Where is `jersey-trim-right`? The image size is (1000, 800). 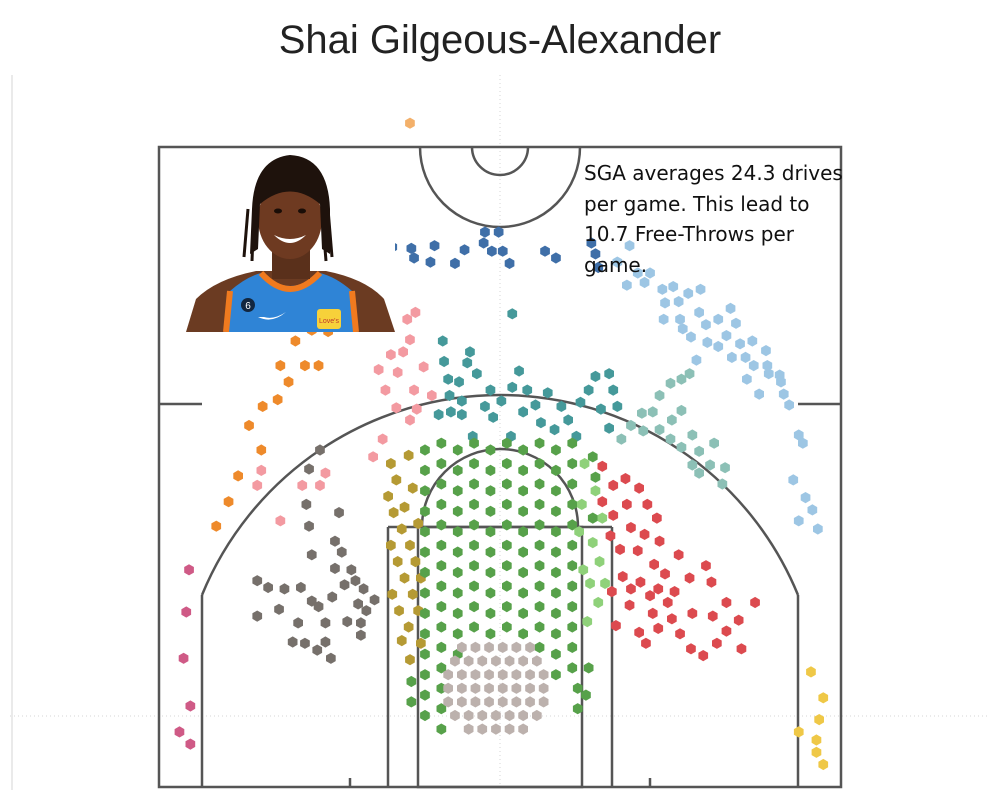 jersey-trim-right is located at coordinates (354, 311).